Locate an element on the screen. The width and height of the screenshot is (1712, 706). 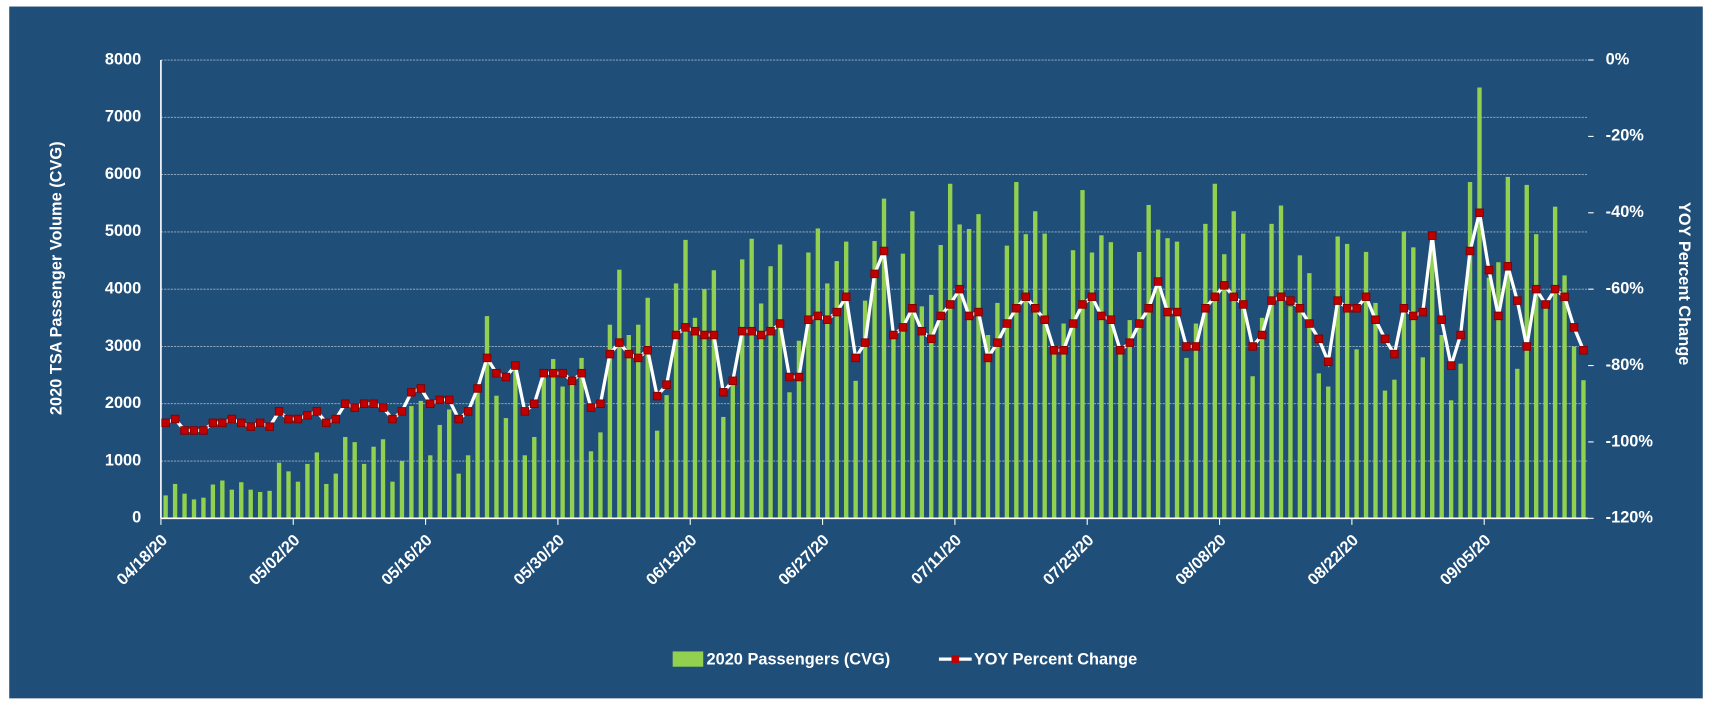
y2-tick-label: -40% is located at coordinates (1625, 212).